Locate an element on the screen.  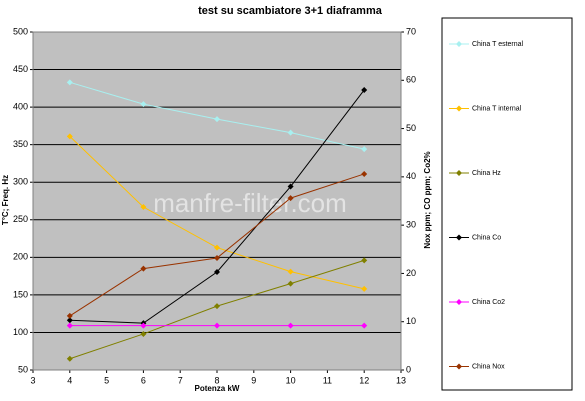
x-axis-label: Potenza kW is located at coordinates (217, 388).